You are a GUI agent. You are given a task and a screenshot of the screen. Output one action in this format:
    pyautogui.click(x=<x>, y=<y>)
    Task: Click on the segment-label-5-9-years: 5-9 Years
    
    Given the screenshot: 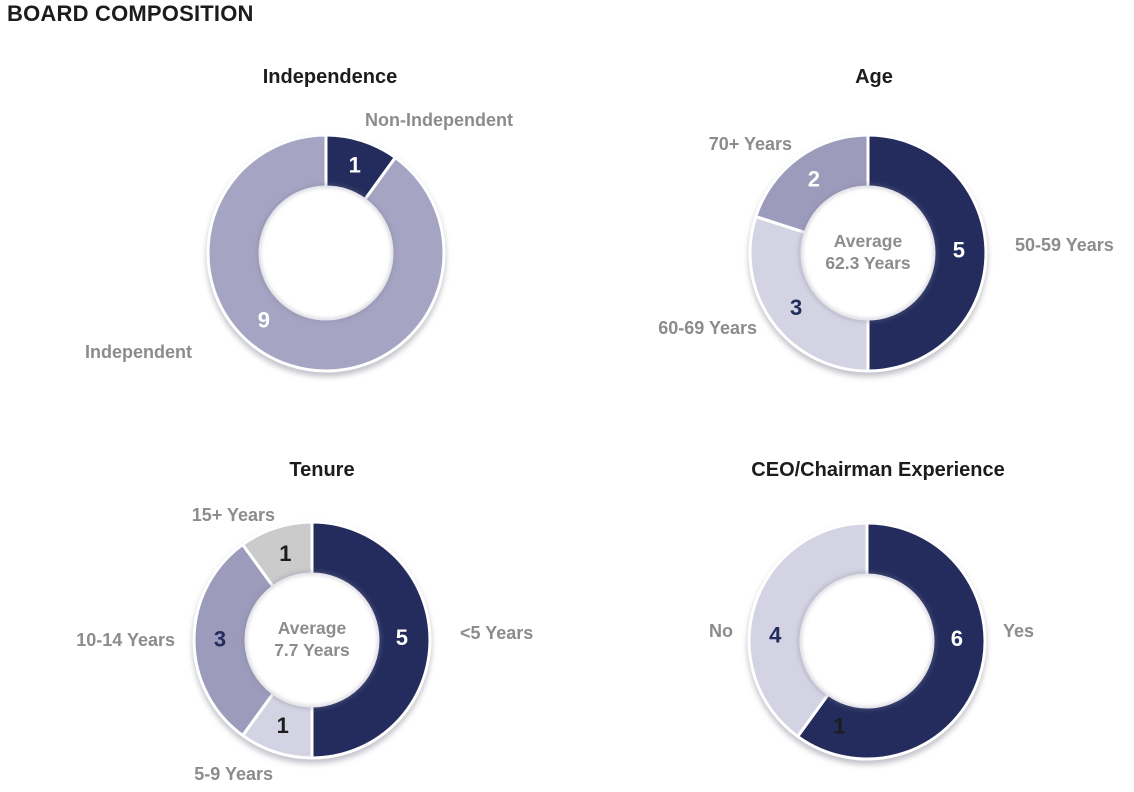 What is the action you would take?
    pyautogui.click(x=233, y=774)
    